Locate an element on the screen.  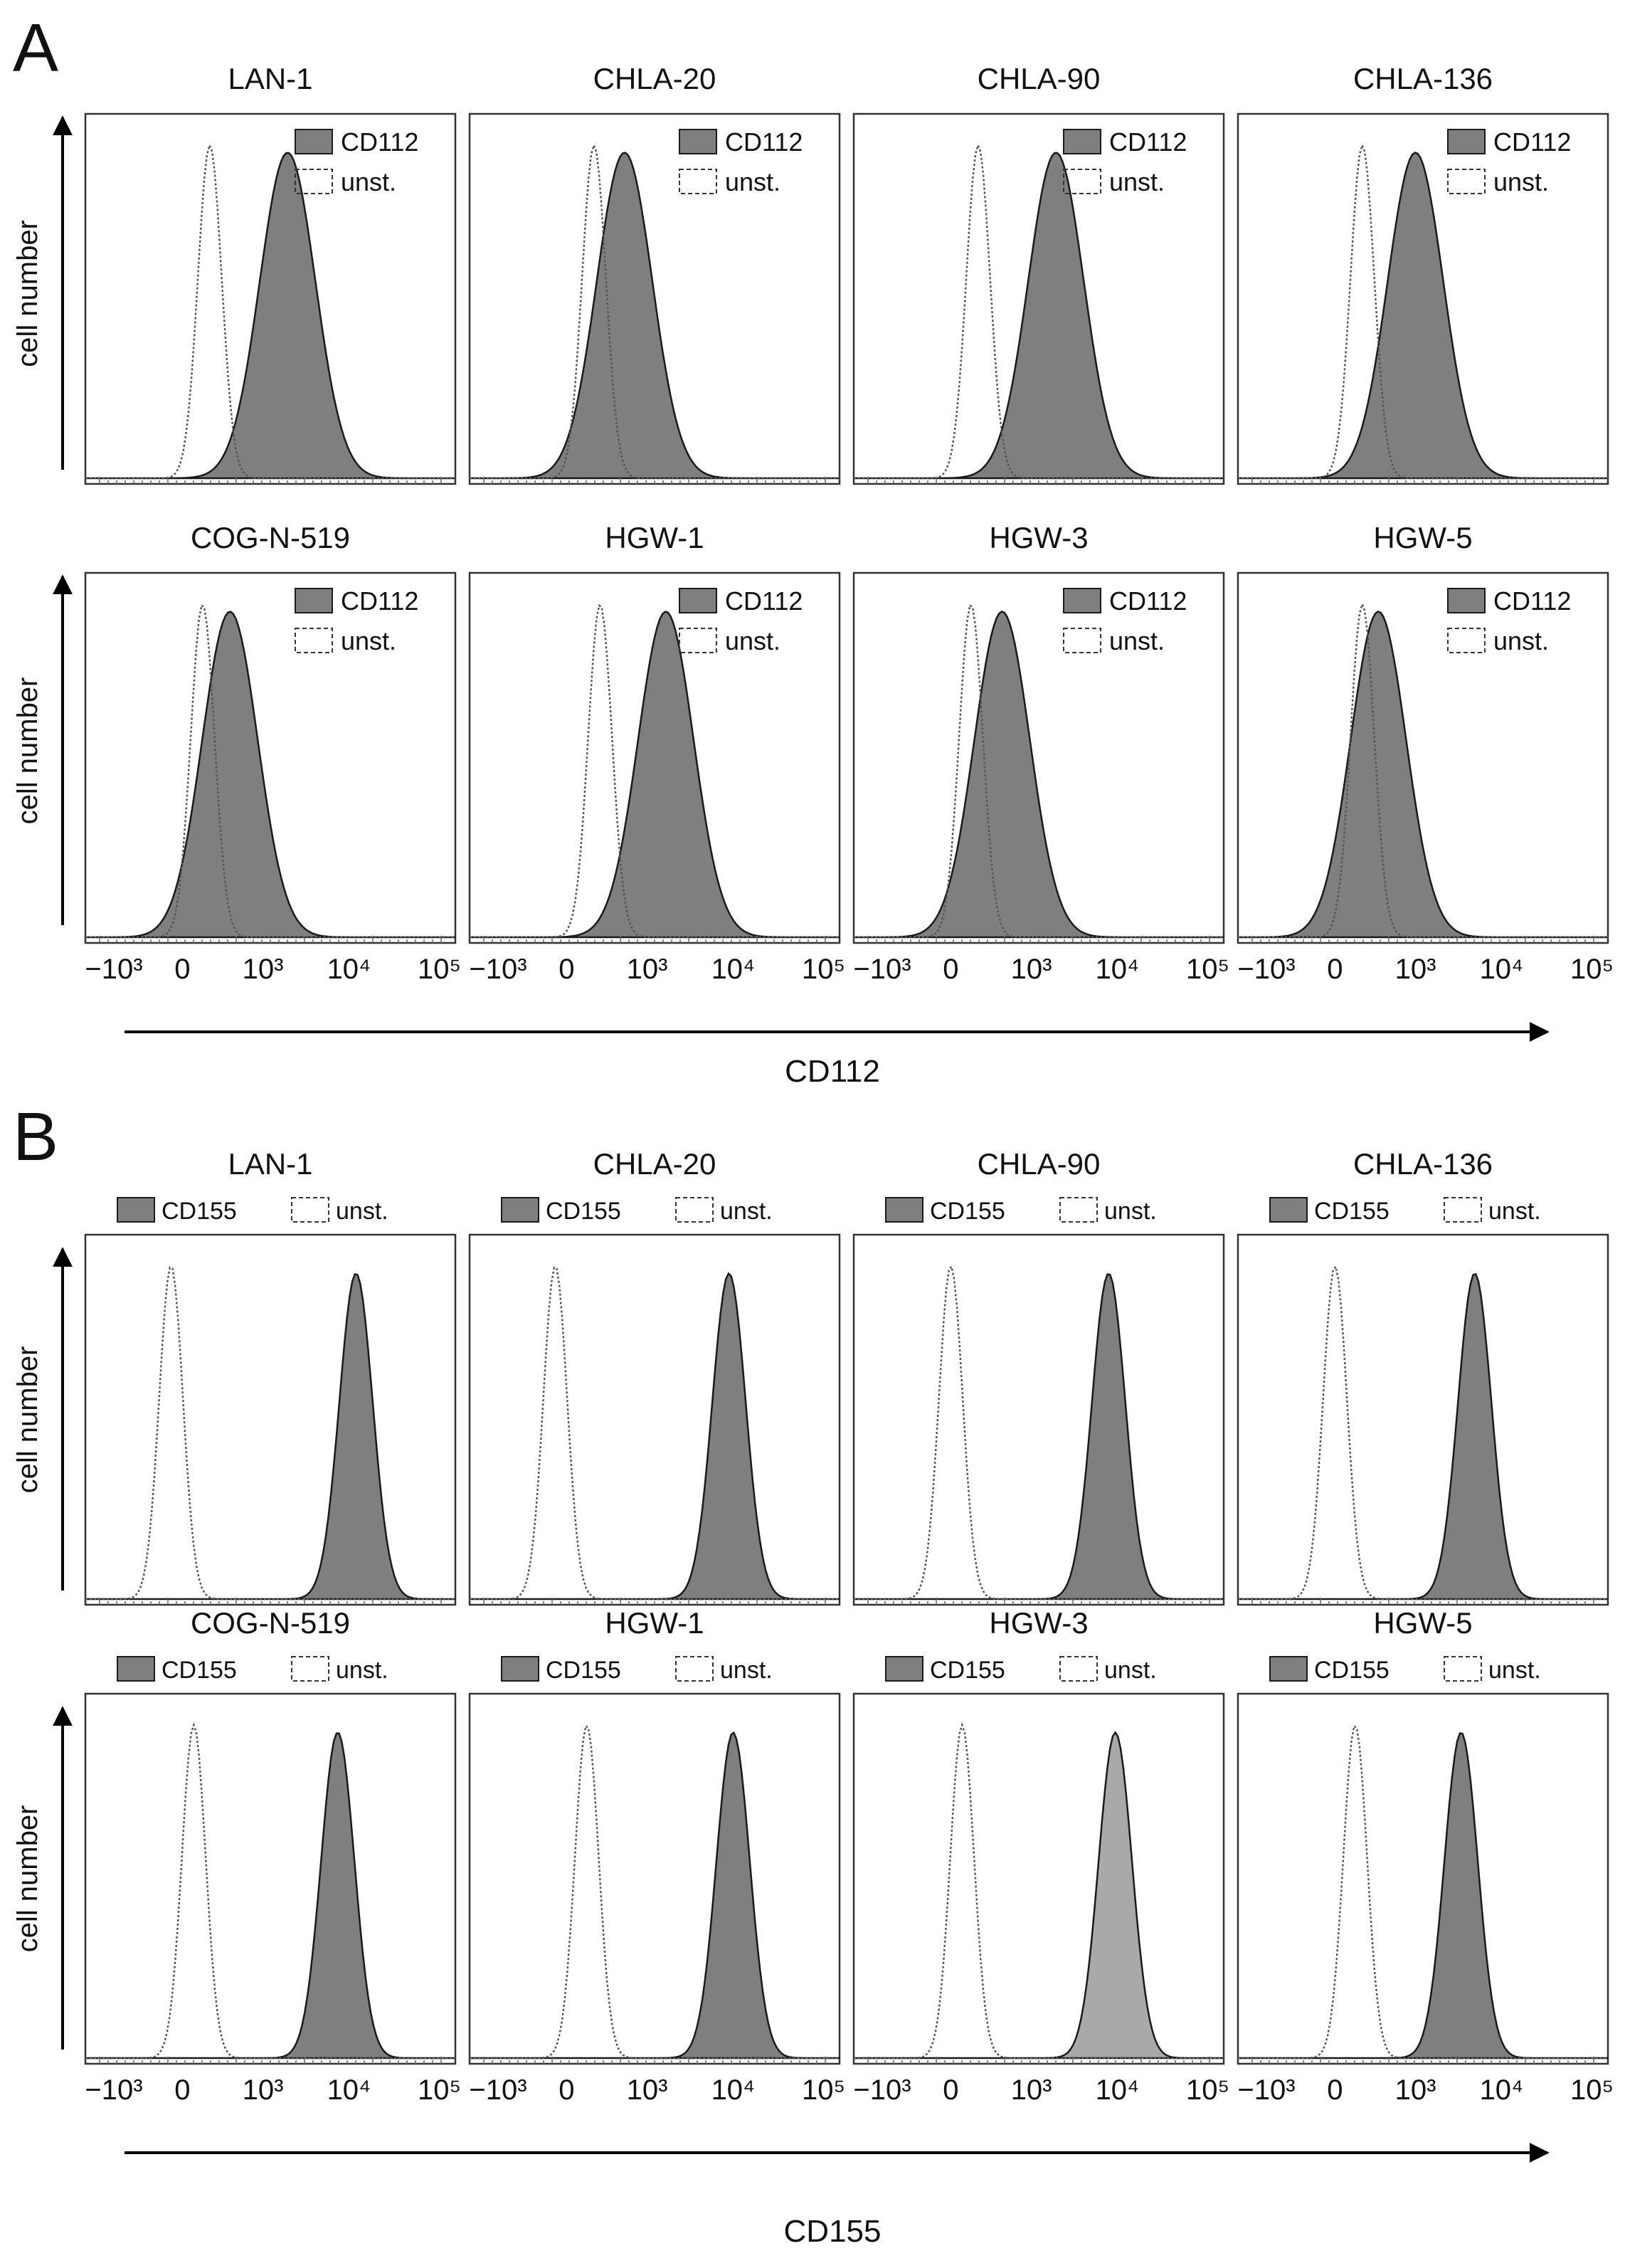
histogram-plot-chla-136: CHLA-136 CD155 unst. is located at coordinates (1423, 1376).